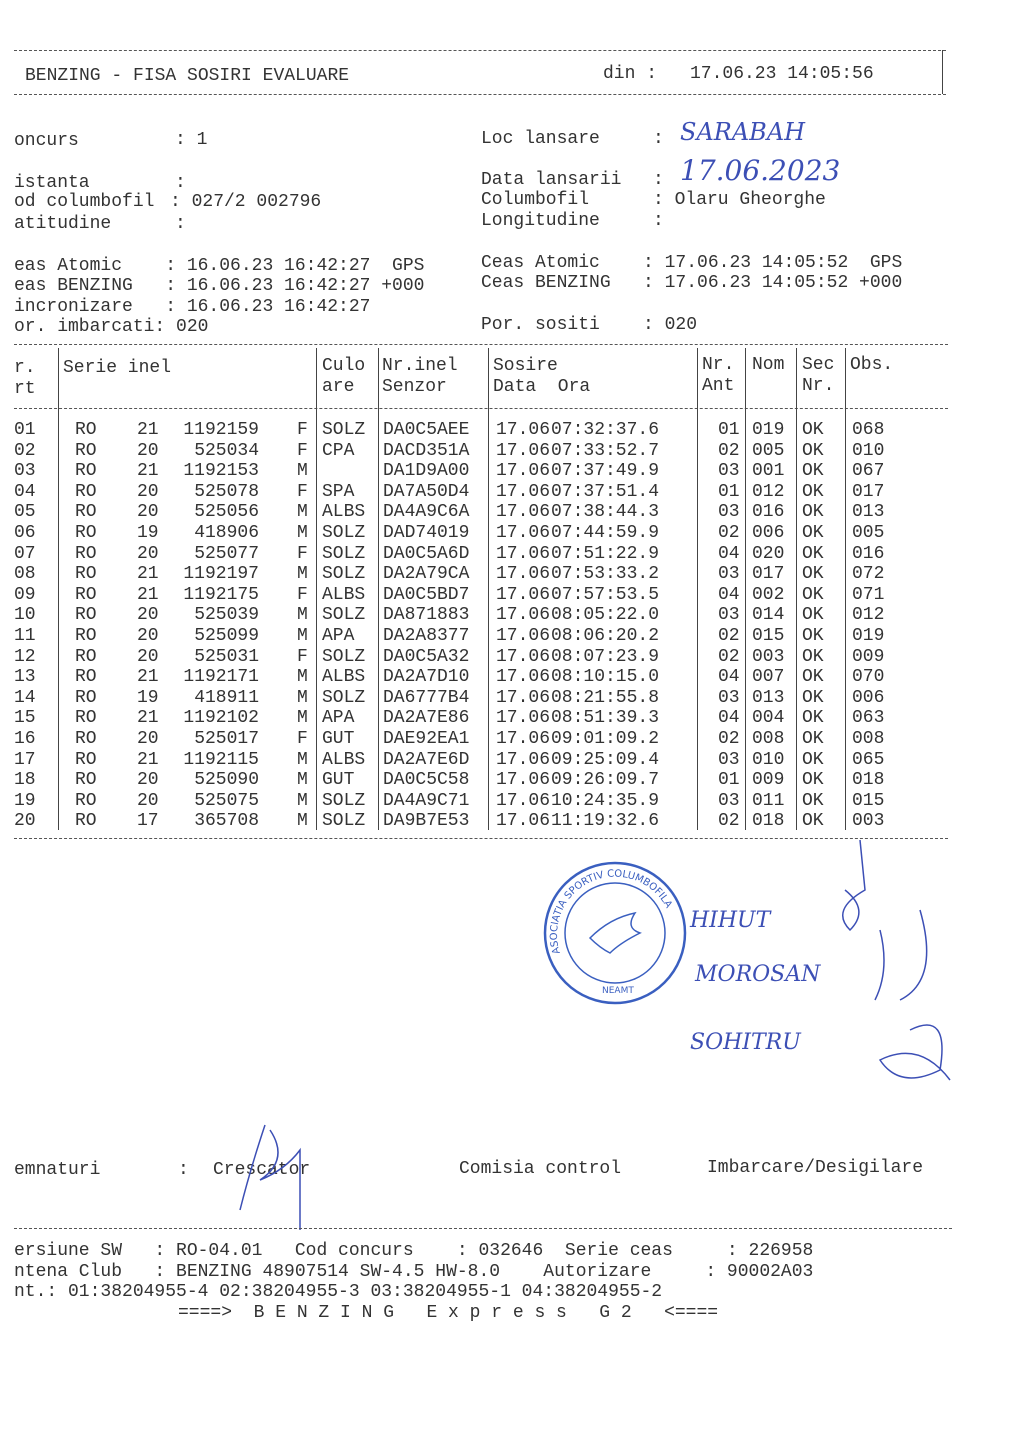 The height and width of the screenshot is (1447, 1024). Describe the element at coordinates (226, 800) in the screenshot. I see `cell-ring-number: 525075` at that location.